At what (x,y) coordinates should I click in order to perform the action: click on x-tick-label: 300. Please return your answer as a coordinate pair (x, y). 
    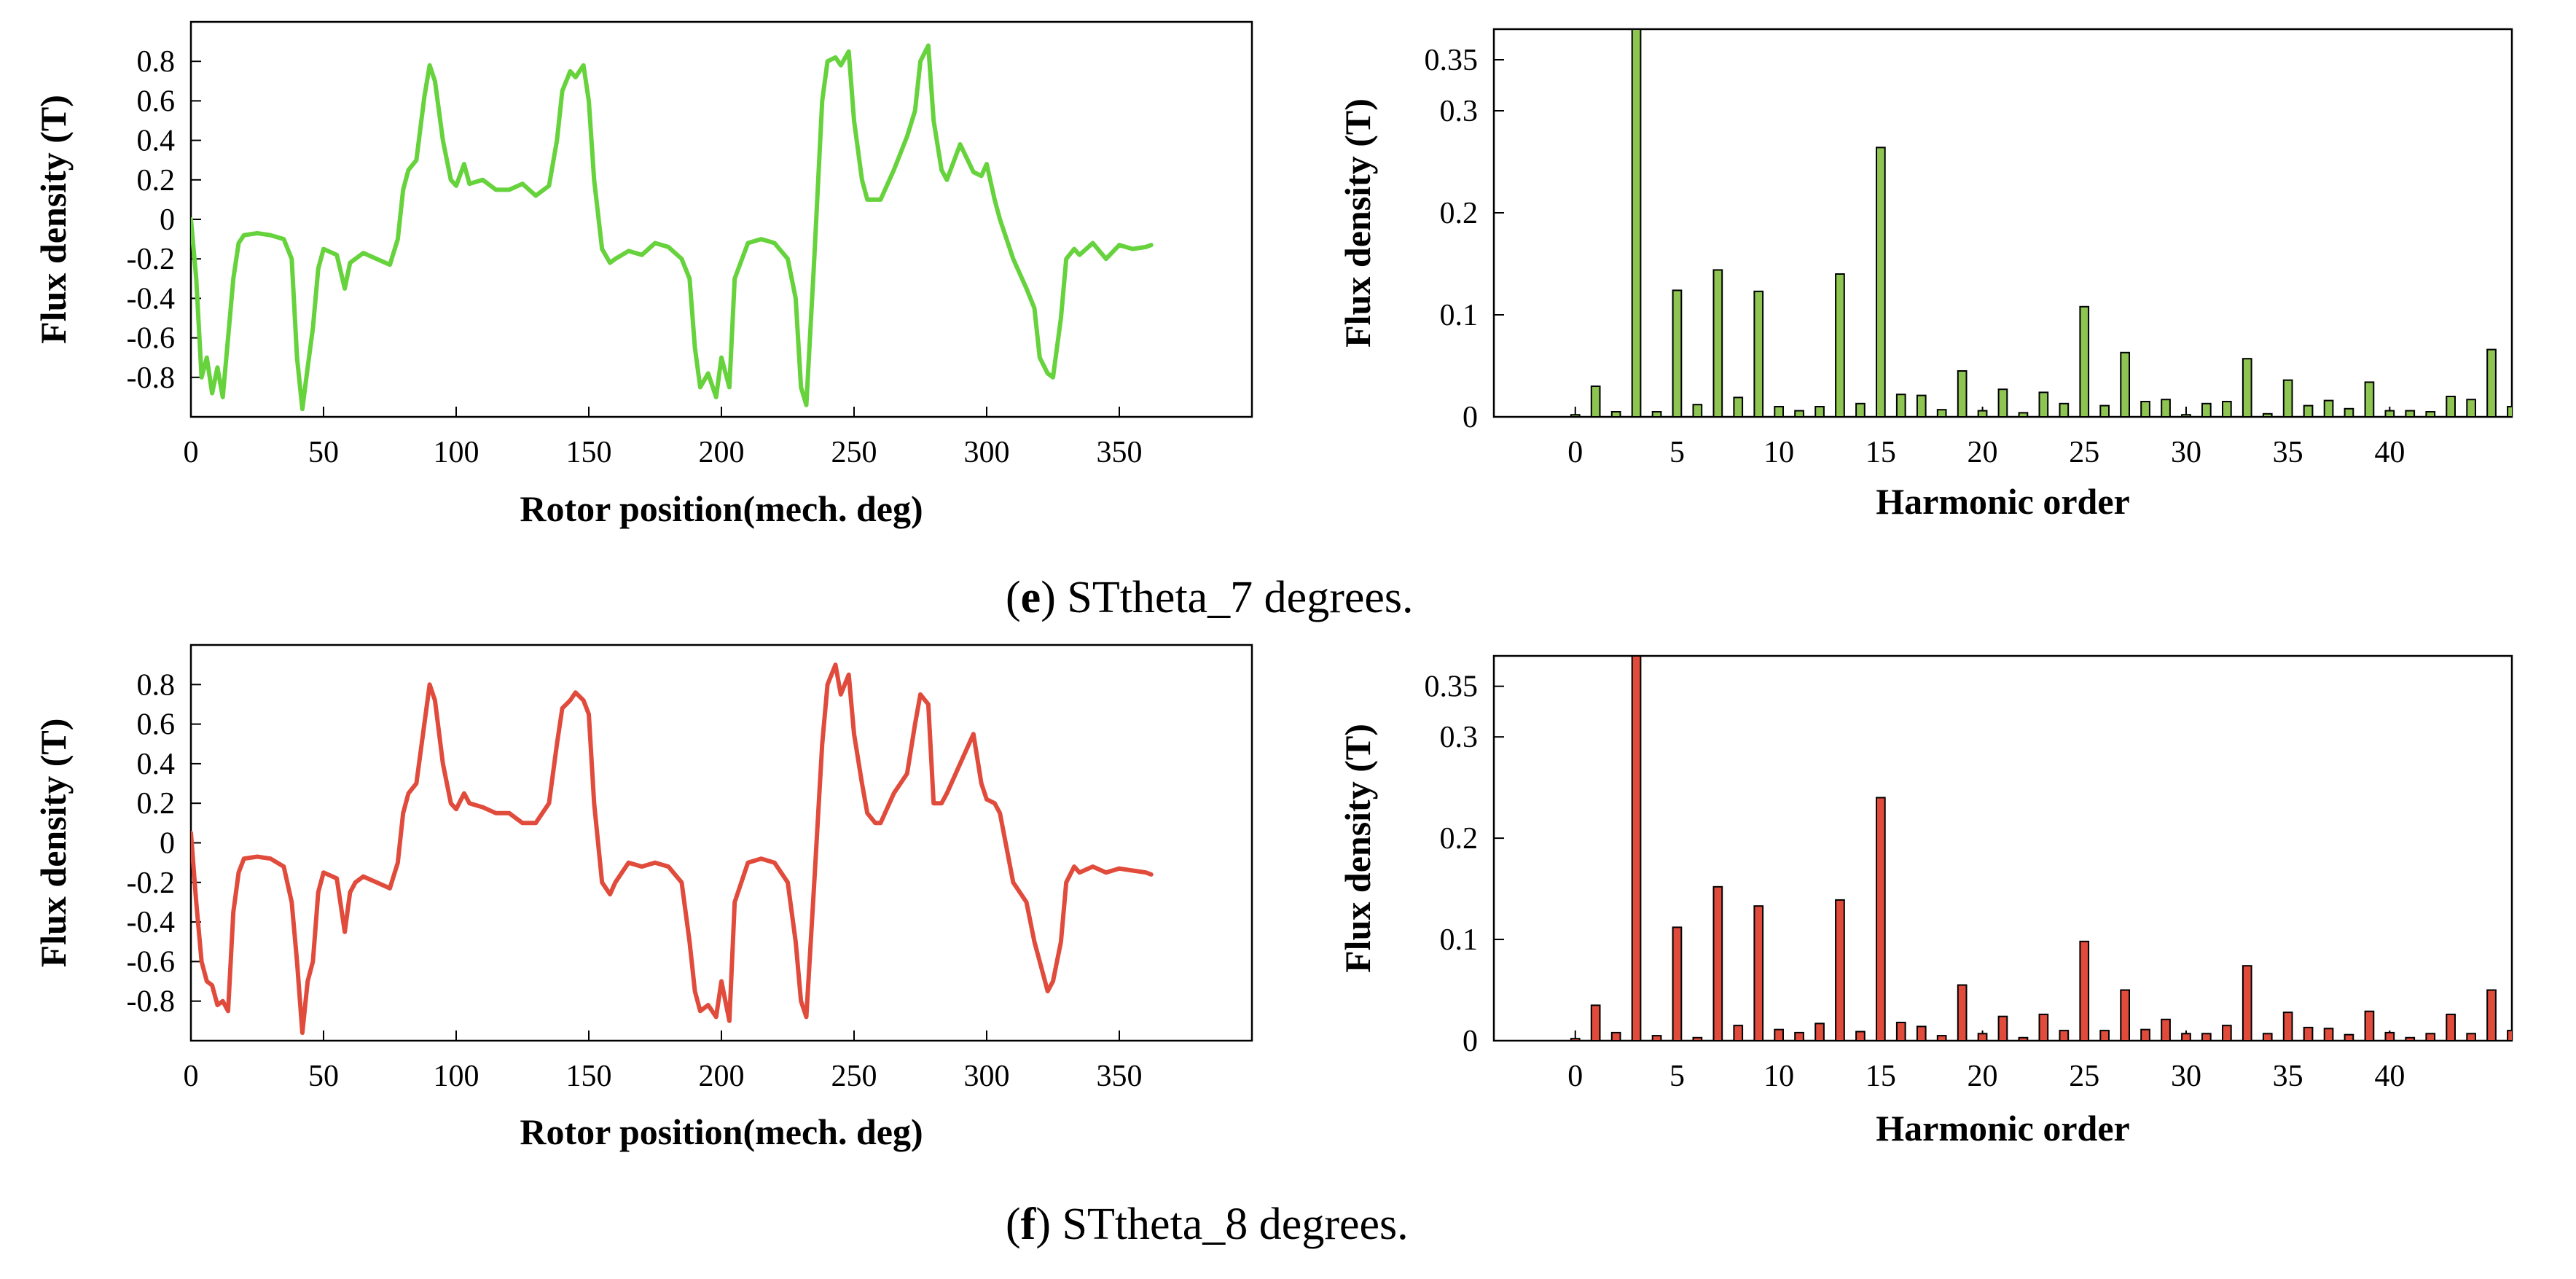
    Looking at the image, I should click on (987, 452).